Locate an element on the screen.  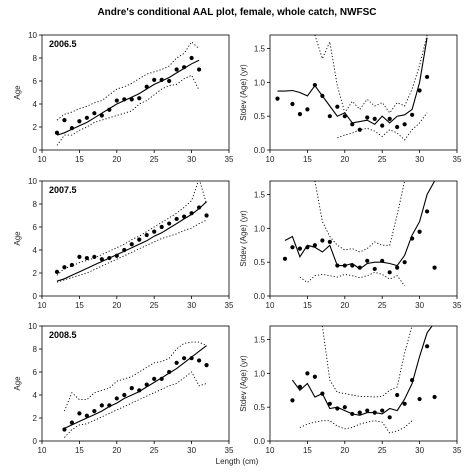
panel-sd-2006.5: 10 15 20 25 30 35 0.0 0.5 1.0 1.5 Stdev (Age) (yr) is located at coordinates (350, 99).